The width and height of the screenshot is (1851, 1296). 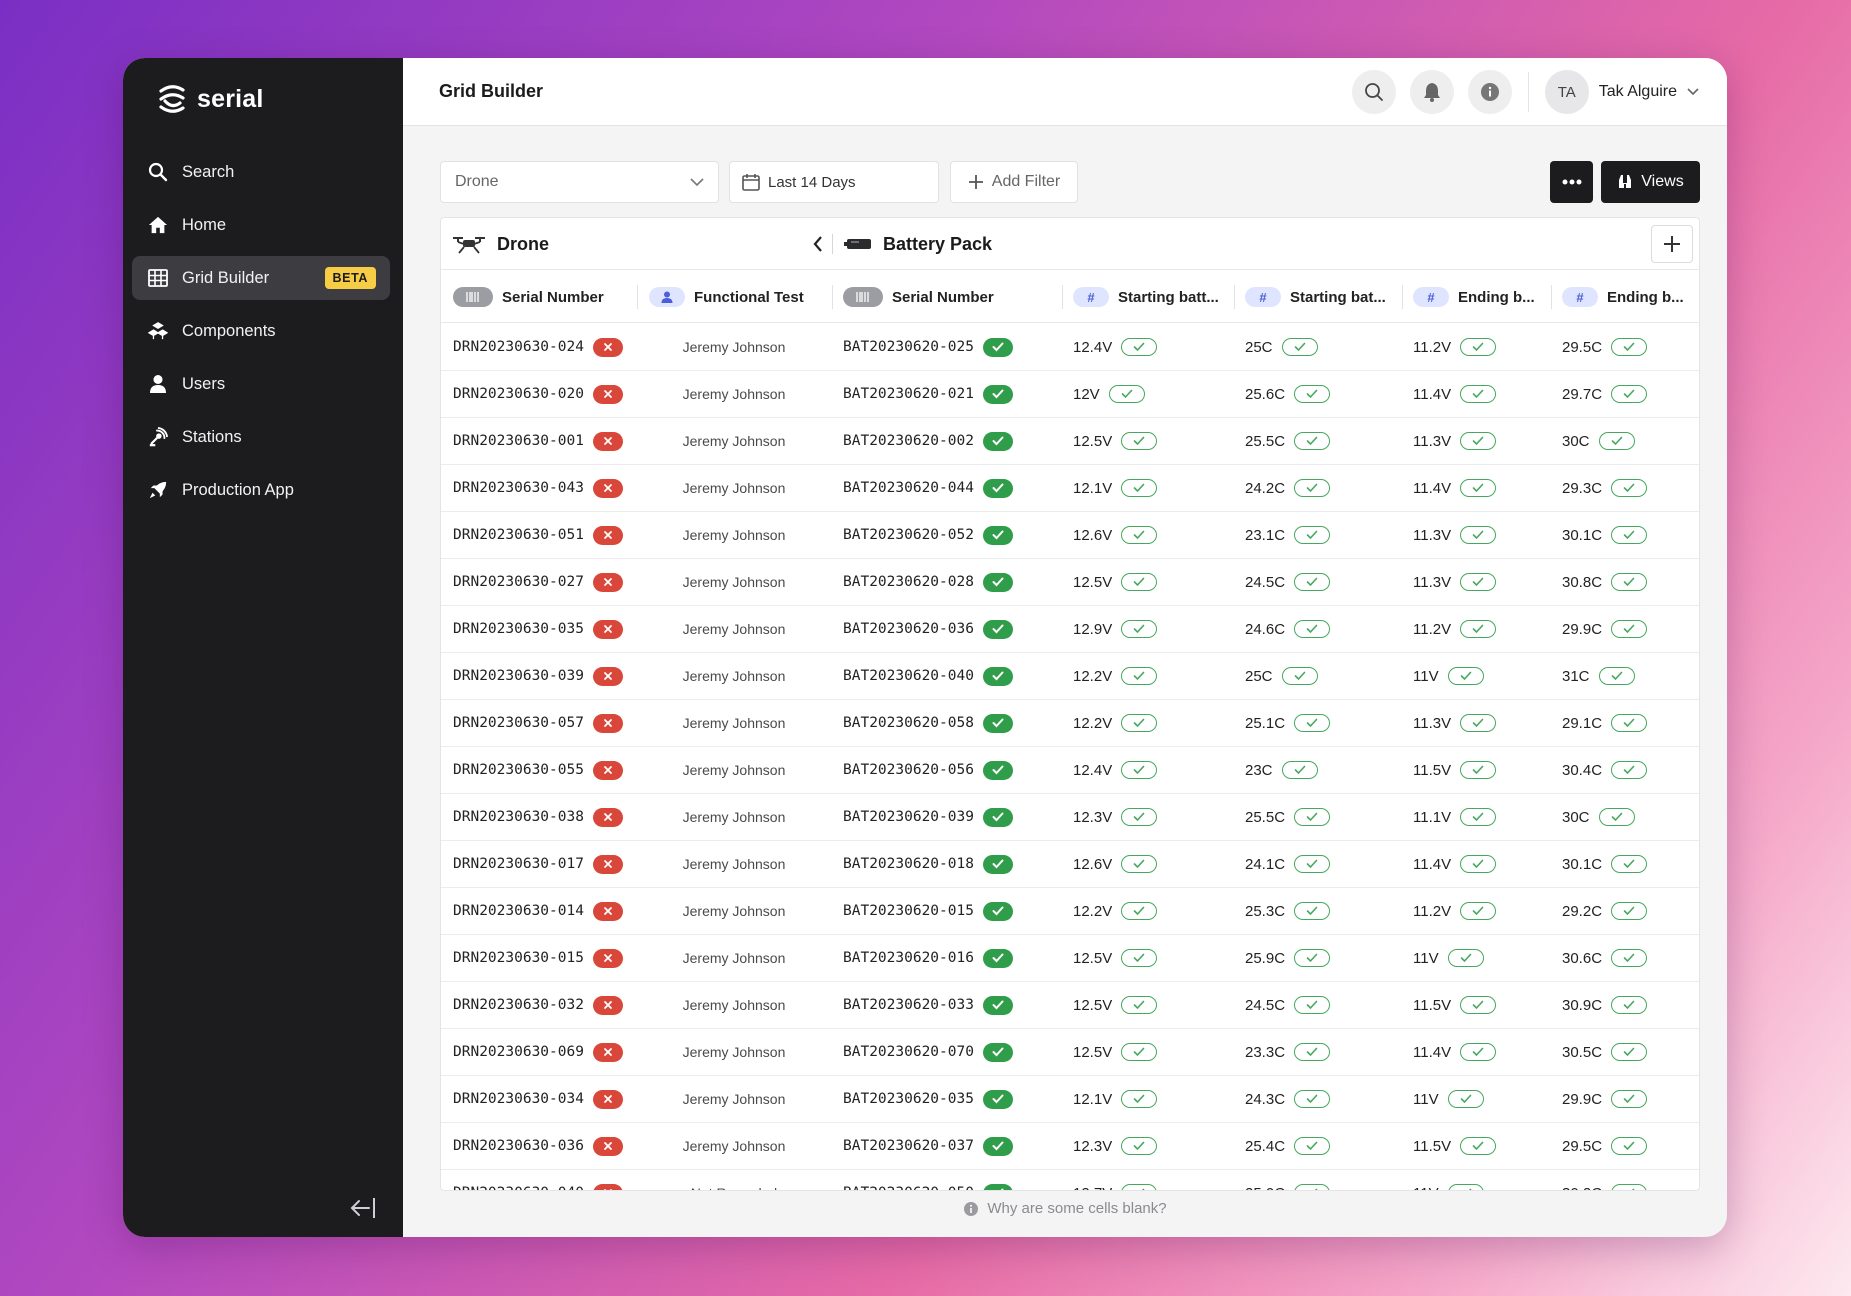 What do you see at coordinates (1288, 1052) in the screenshot?
I see `table-cell: 23.3C` at bounding box center [1288, 1052].